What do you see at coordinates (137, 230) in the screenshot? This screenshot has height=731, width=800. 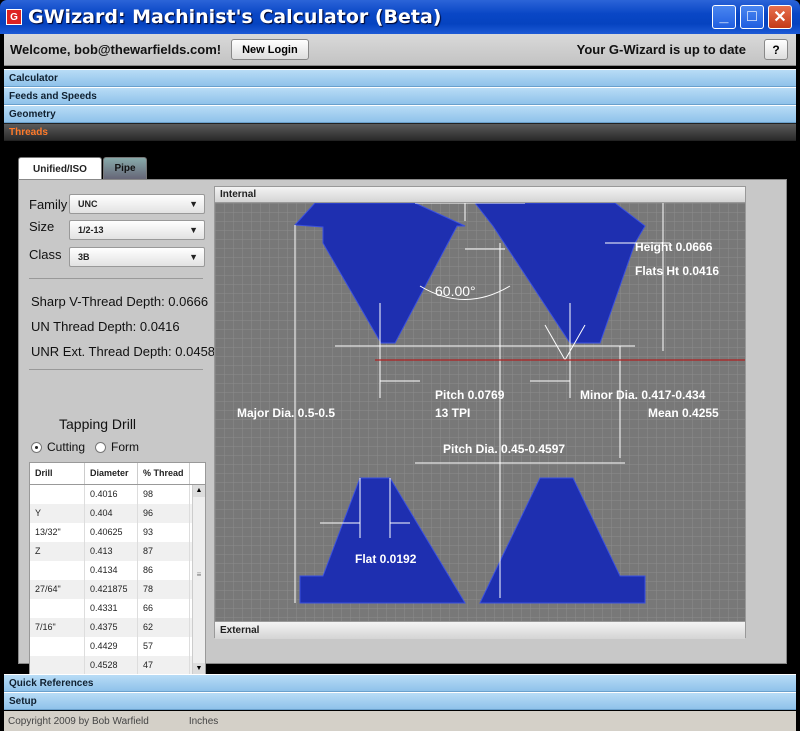 I see `size-select: 1/2-13 ▼` at bounding box center [137, 230].